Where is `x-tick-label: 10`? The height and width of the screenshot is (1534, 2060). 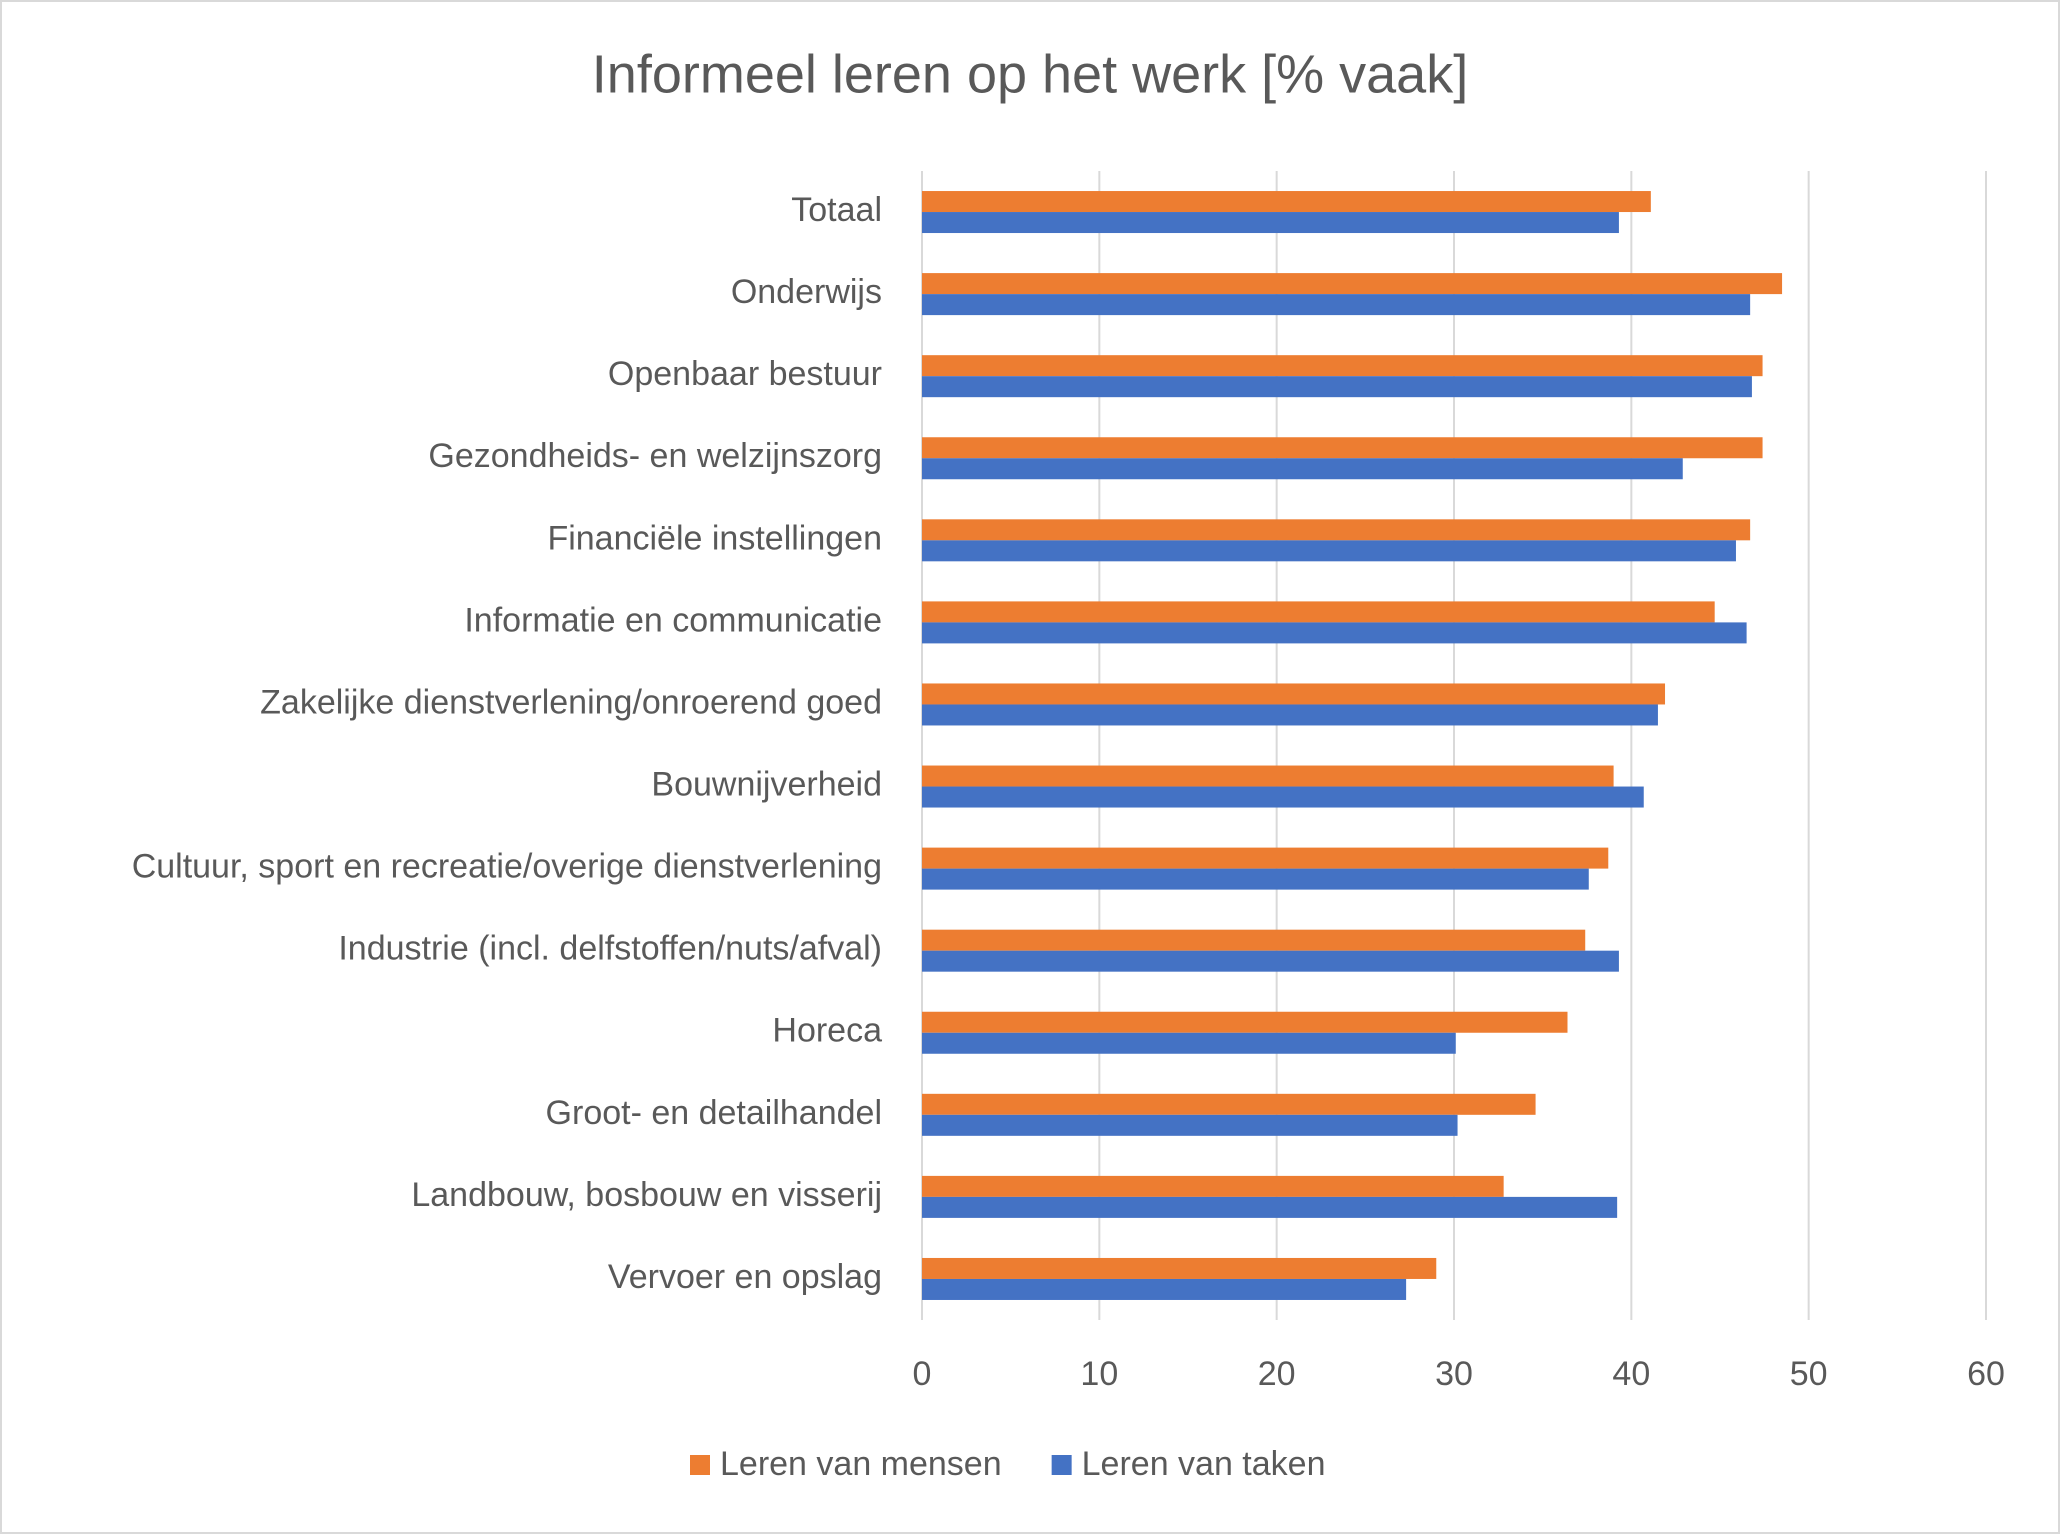
x-tick-label: 10 is located at coordinates (1099, 1374).